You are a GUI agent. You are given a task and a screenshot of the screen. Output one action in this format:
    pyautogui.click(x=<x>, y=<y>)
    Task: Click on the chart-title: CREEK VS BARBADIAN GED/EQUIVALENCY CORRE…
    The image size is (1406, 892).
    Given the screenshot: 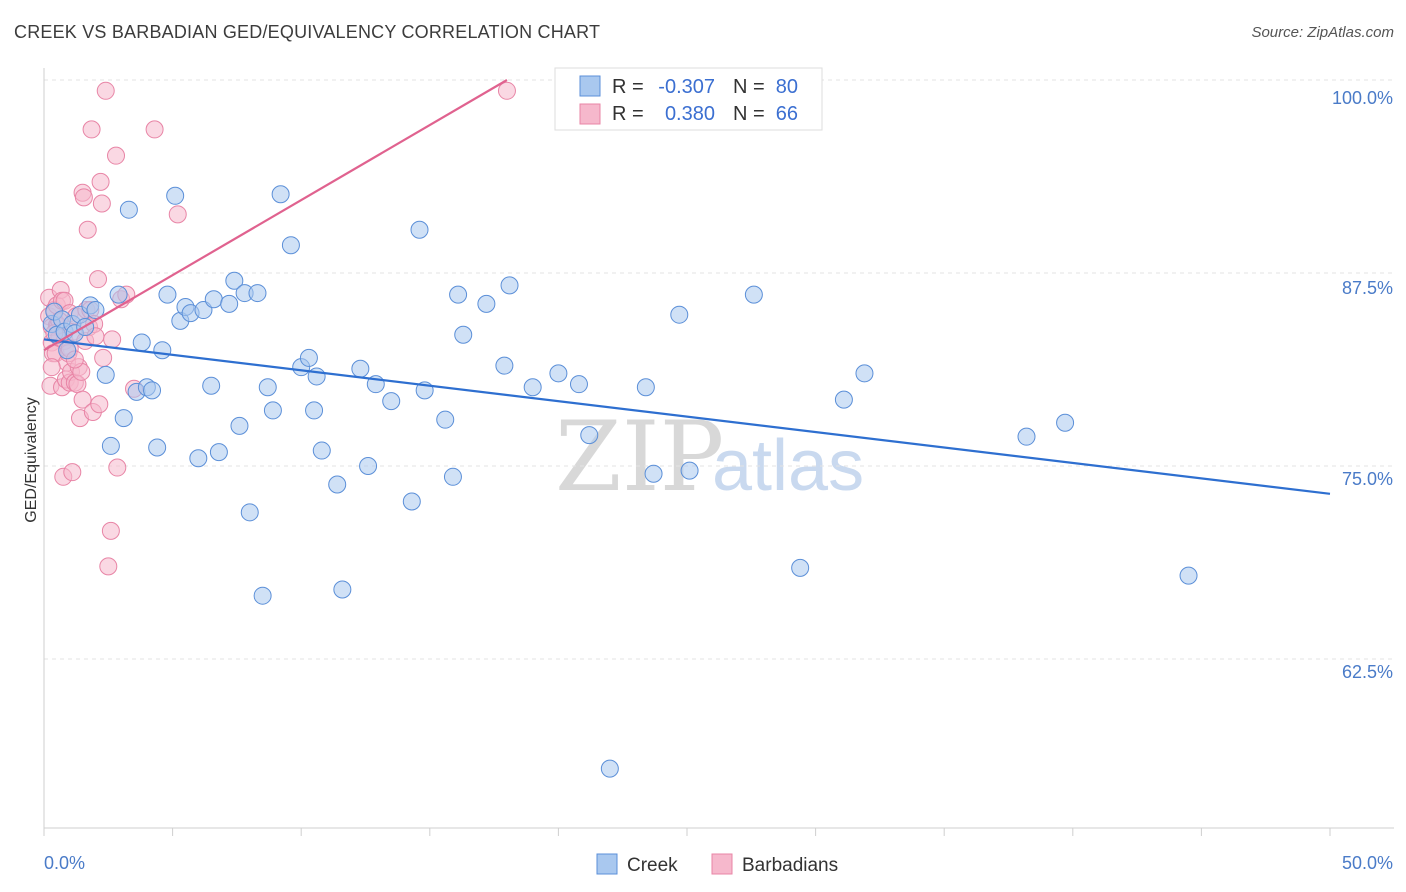 What is the action you would take?
    pyautogui.click(x=307, y=32)
    